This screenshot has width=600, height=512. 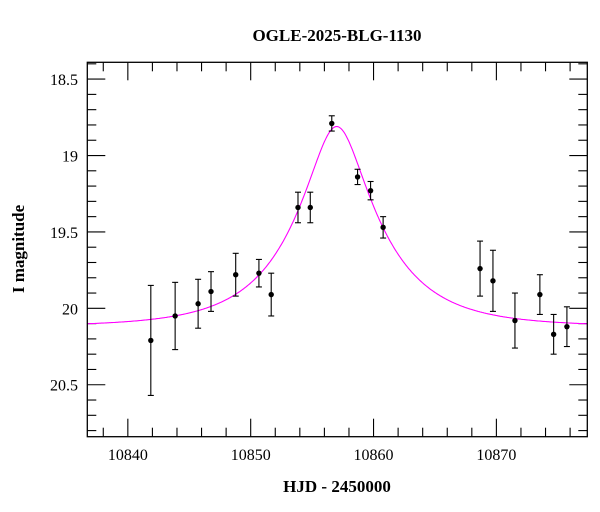 What do you see at coordinates (64, 233) in the screenshot?
I see `y-tick-label: 19.5` at bounding box center [64, 233].